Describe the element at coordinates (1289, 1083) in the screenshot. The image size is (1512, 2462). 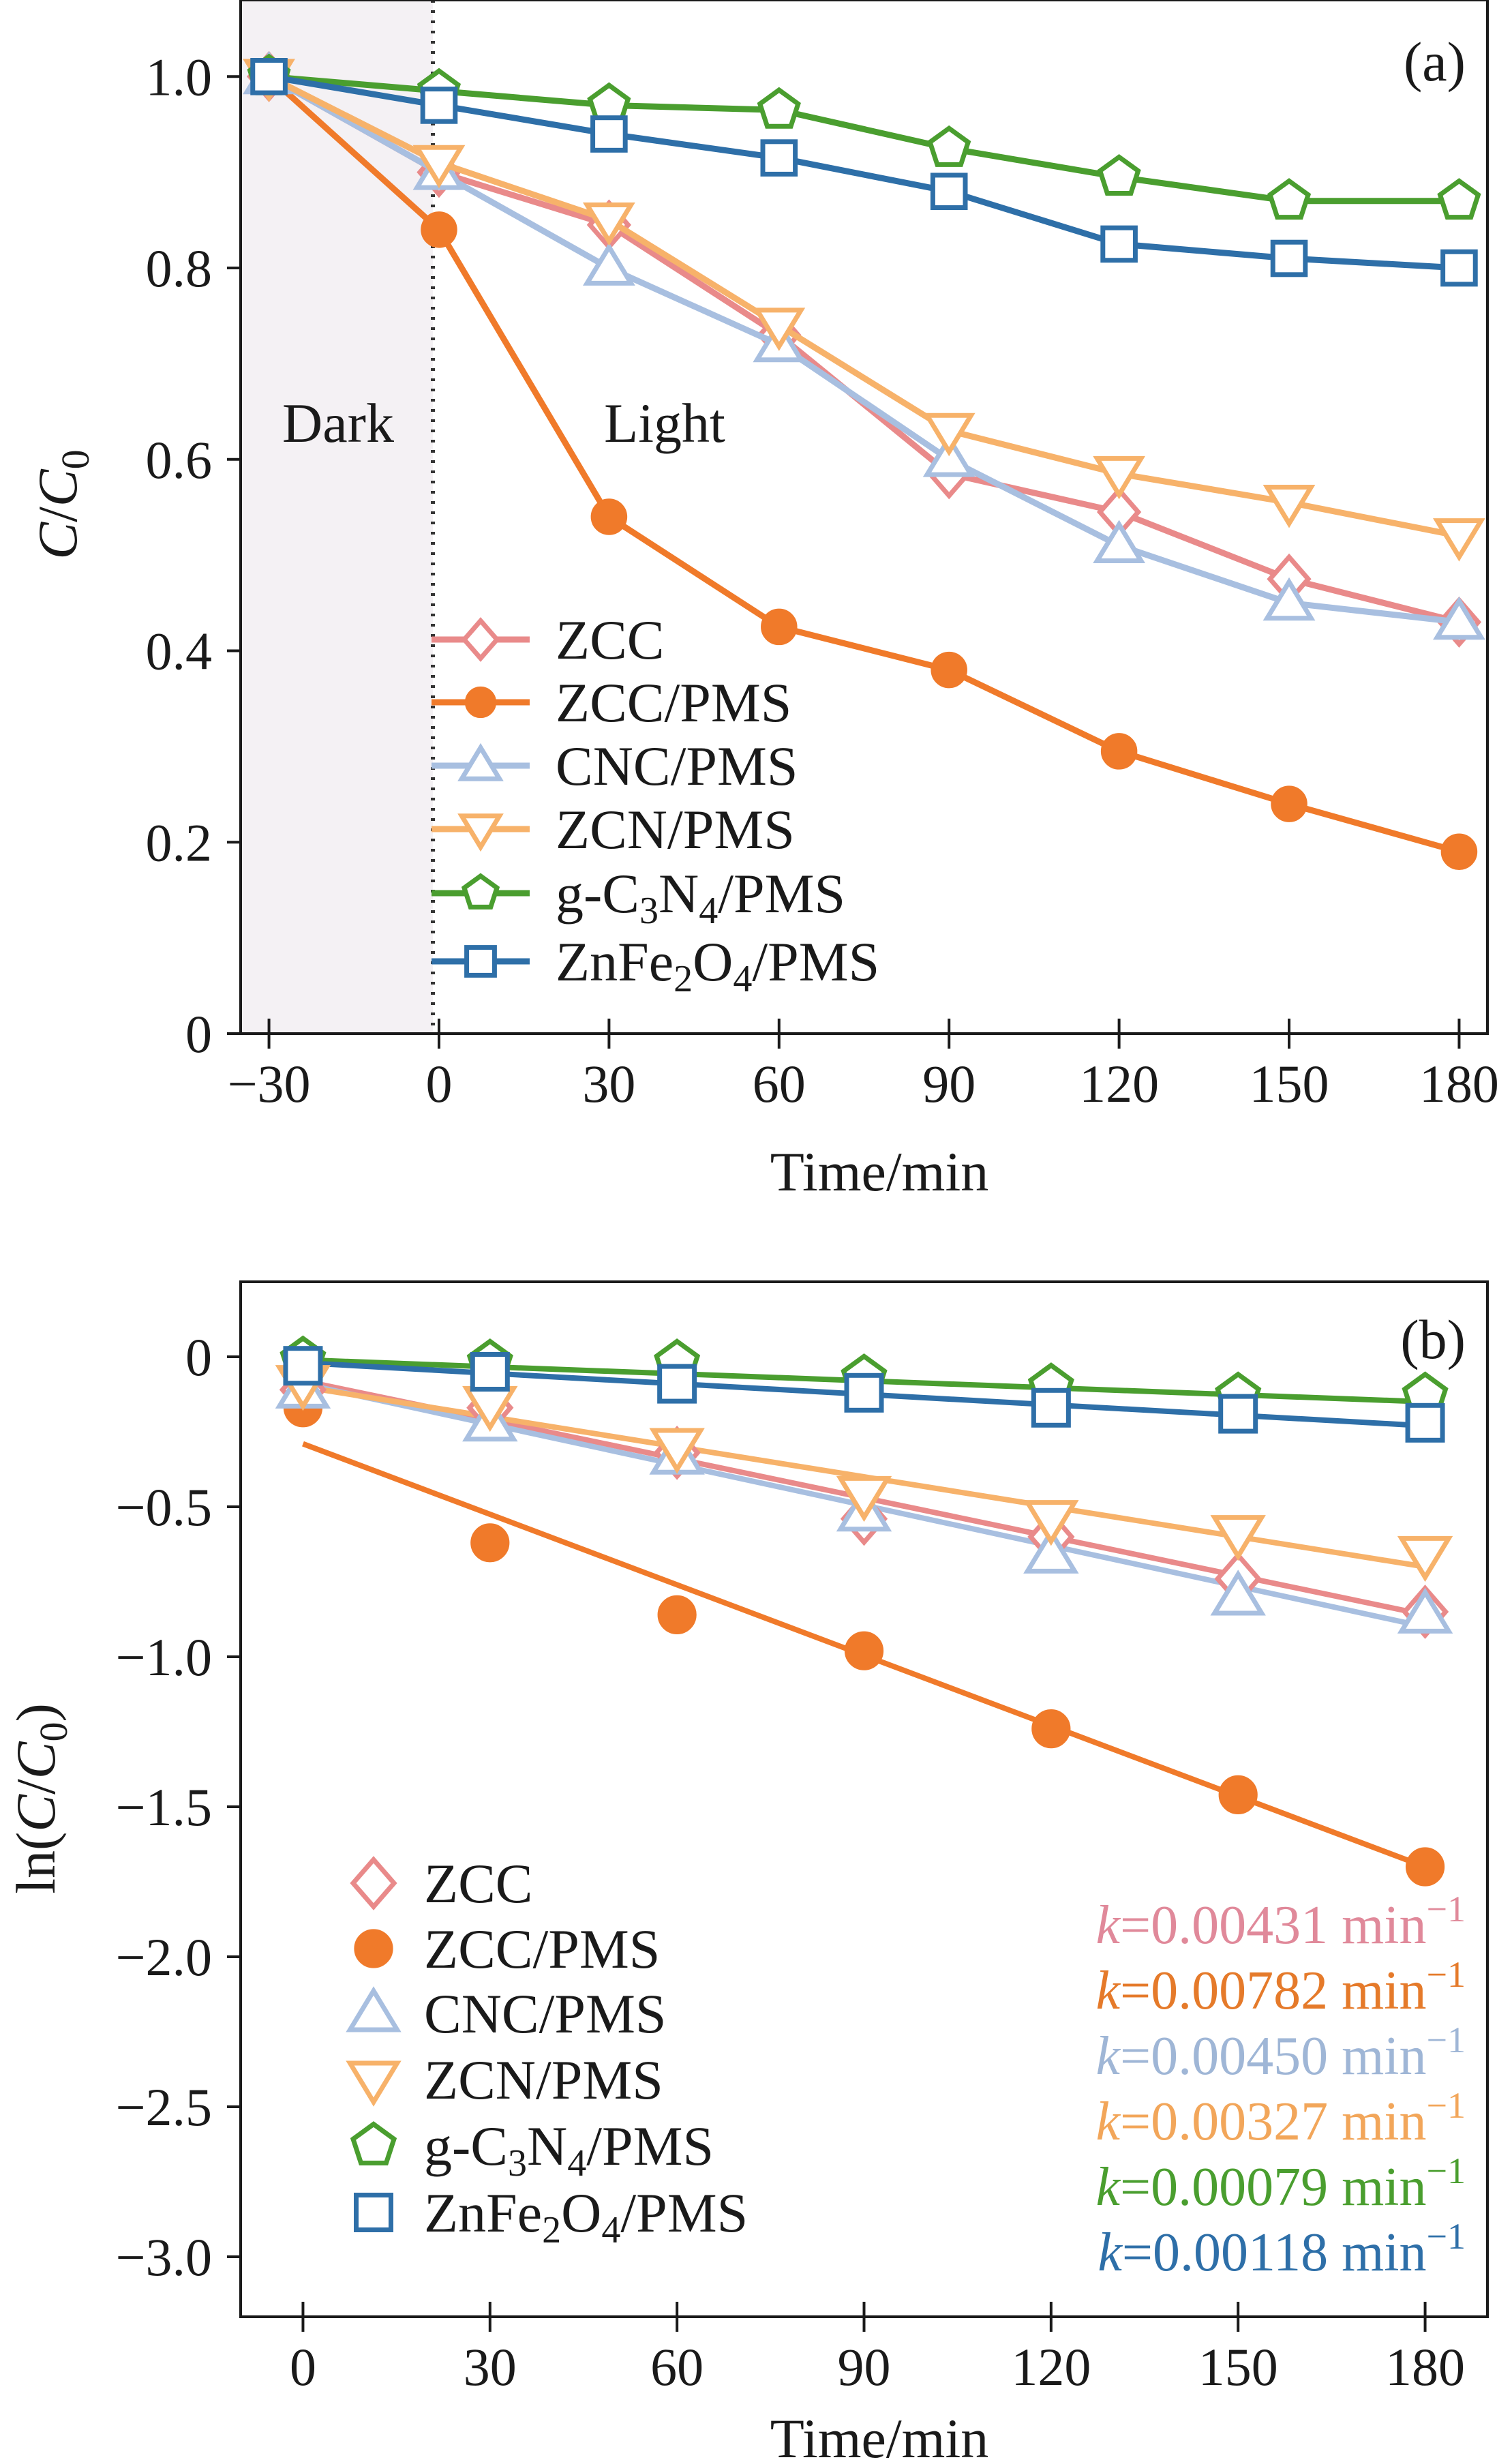
I see `x-tick-label-a: 150` at that location.